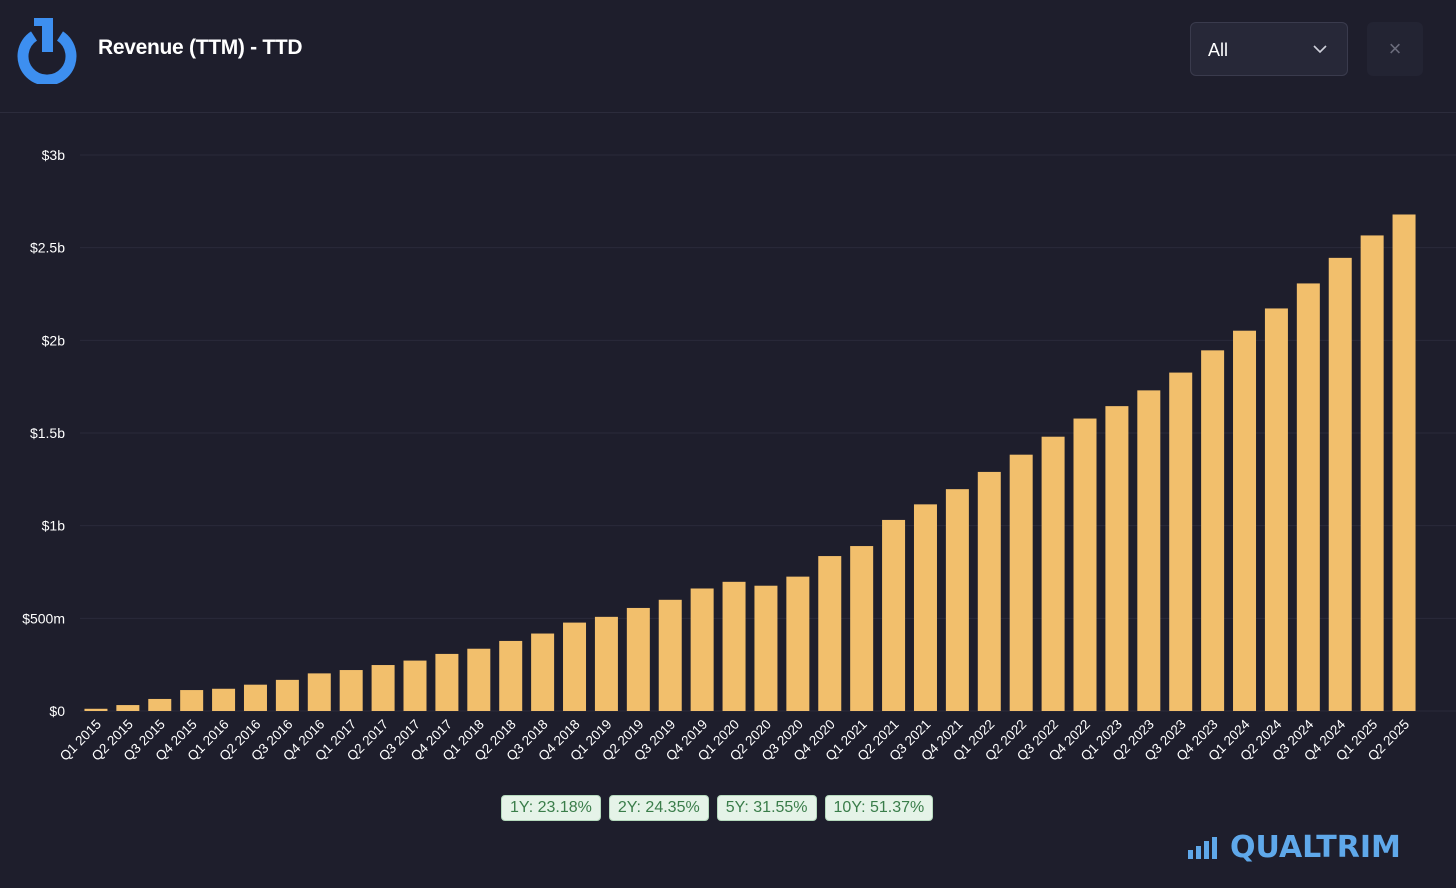  I want to click on close-icon: ×, so click(1395, 48).